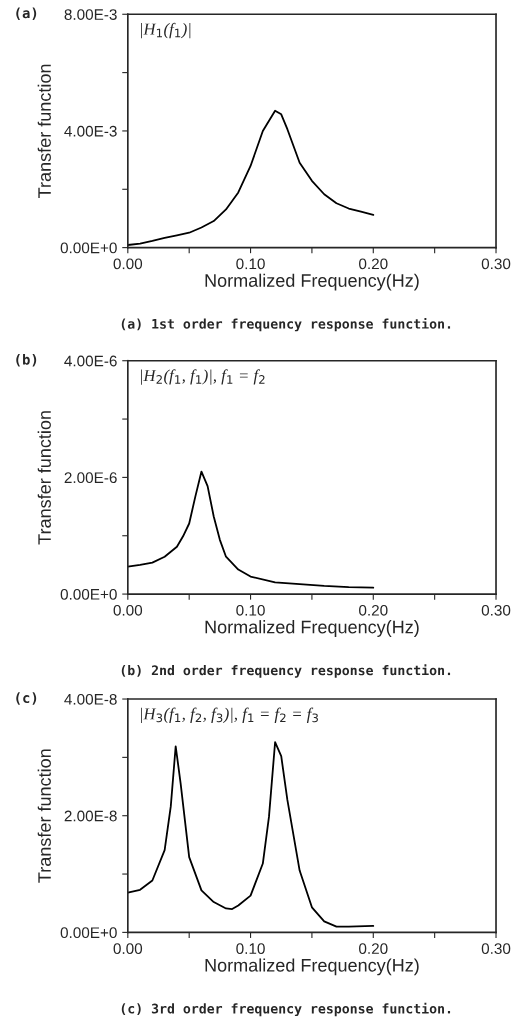 The image size is (526, 1019). I want to click on y-tick-label: 2.00E-8, so click(90, 816).